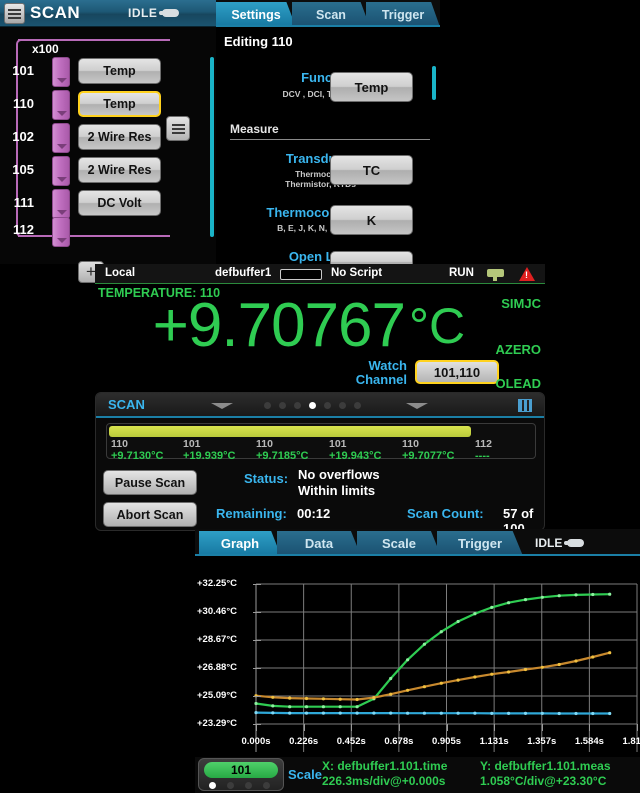 This screenshot has width=640, height=793. Describe the element at coordinates (256, 14) in the screenshot. I see `tab-settings: Settings` at that location.